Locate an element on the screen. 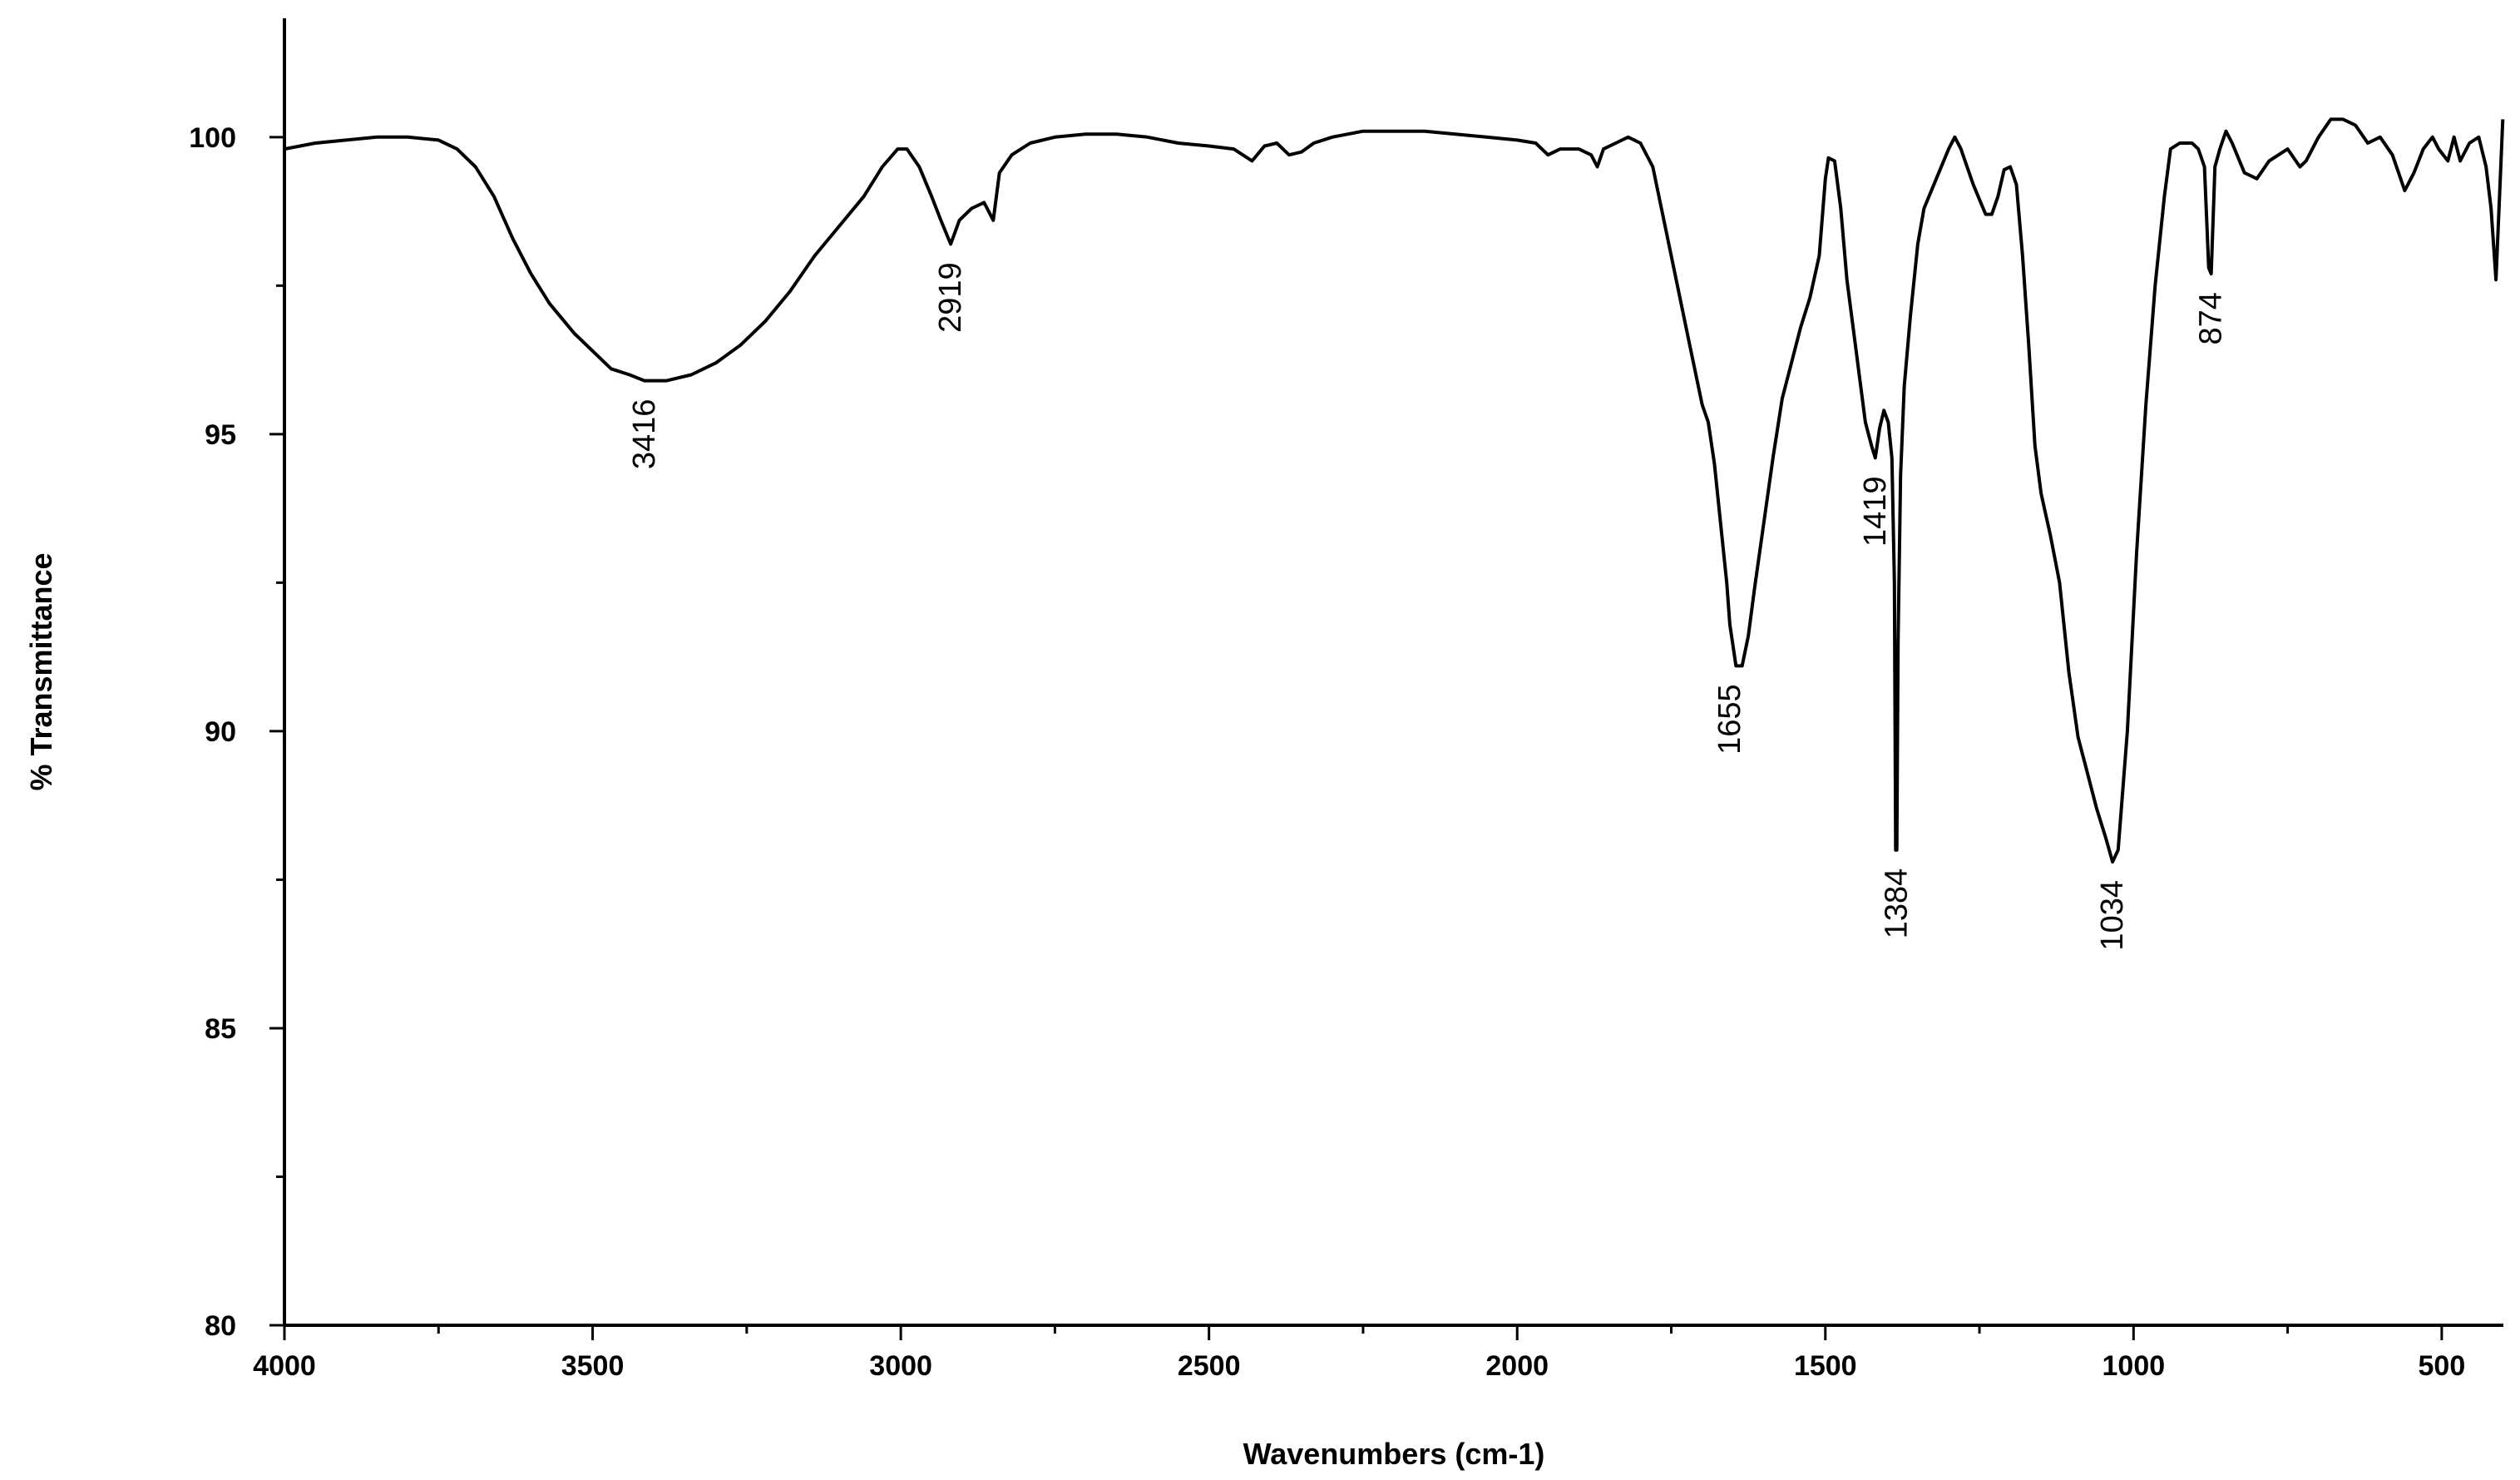  x-tick-label: 500 is located at coordinates (2442, 1366).